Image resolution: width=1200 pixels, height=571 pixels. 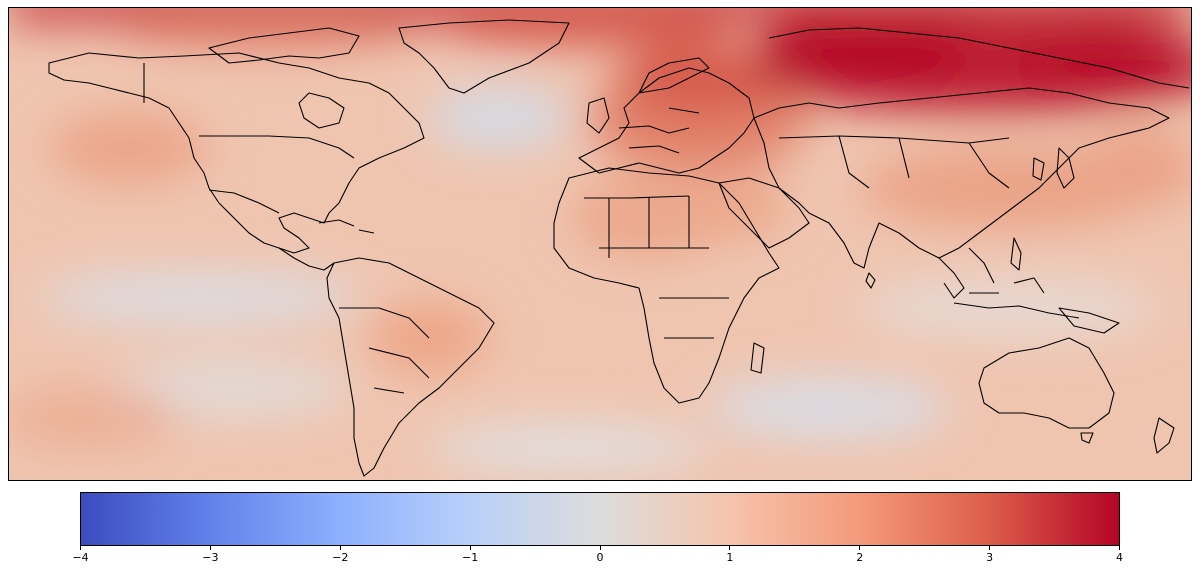 What do you see at coordinates (306, 259) in the screenshot?
I see `central-america` at bounding box center [306, 259].